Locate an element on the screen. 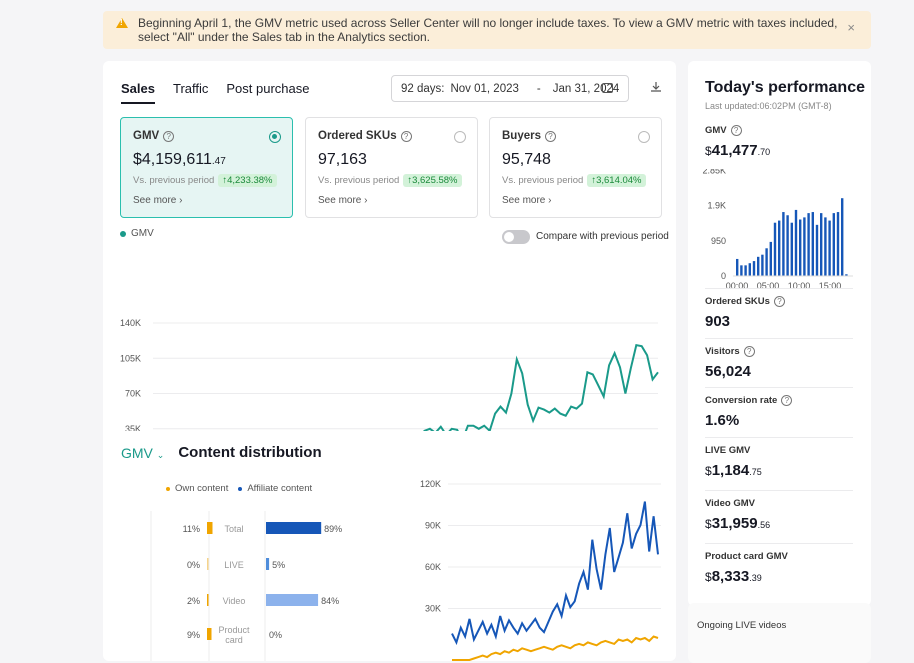 The height and width of the screenshot is (663, 914). content-distribution-title: Content distribution is located at coordinates (250, 452).